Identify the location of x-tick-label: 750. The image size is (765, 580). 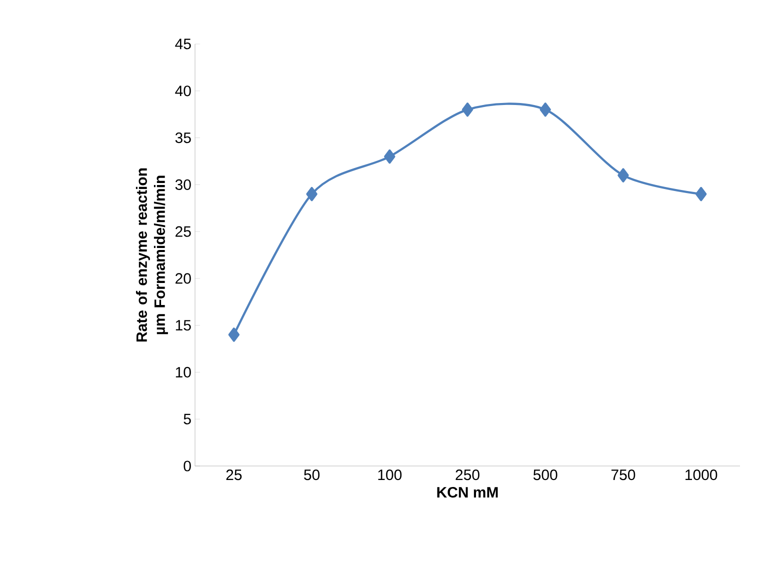
(623, 475).